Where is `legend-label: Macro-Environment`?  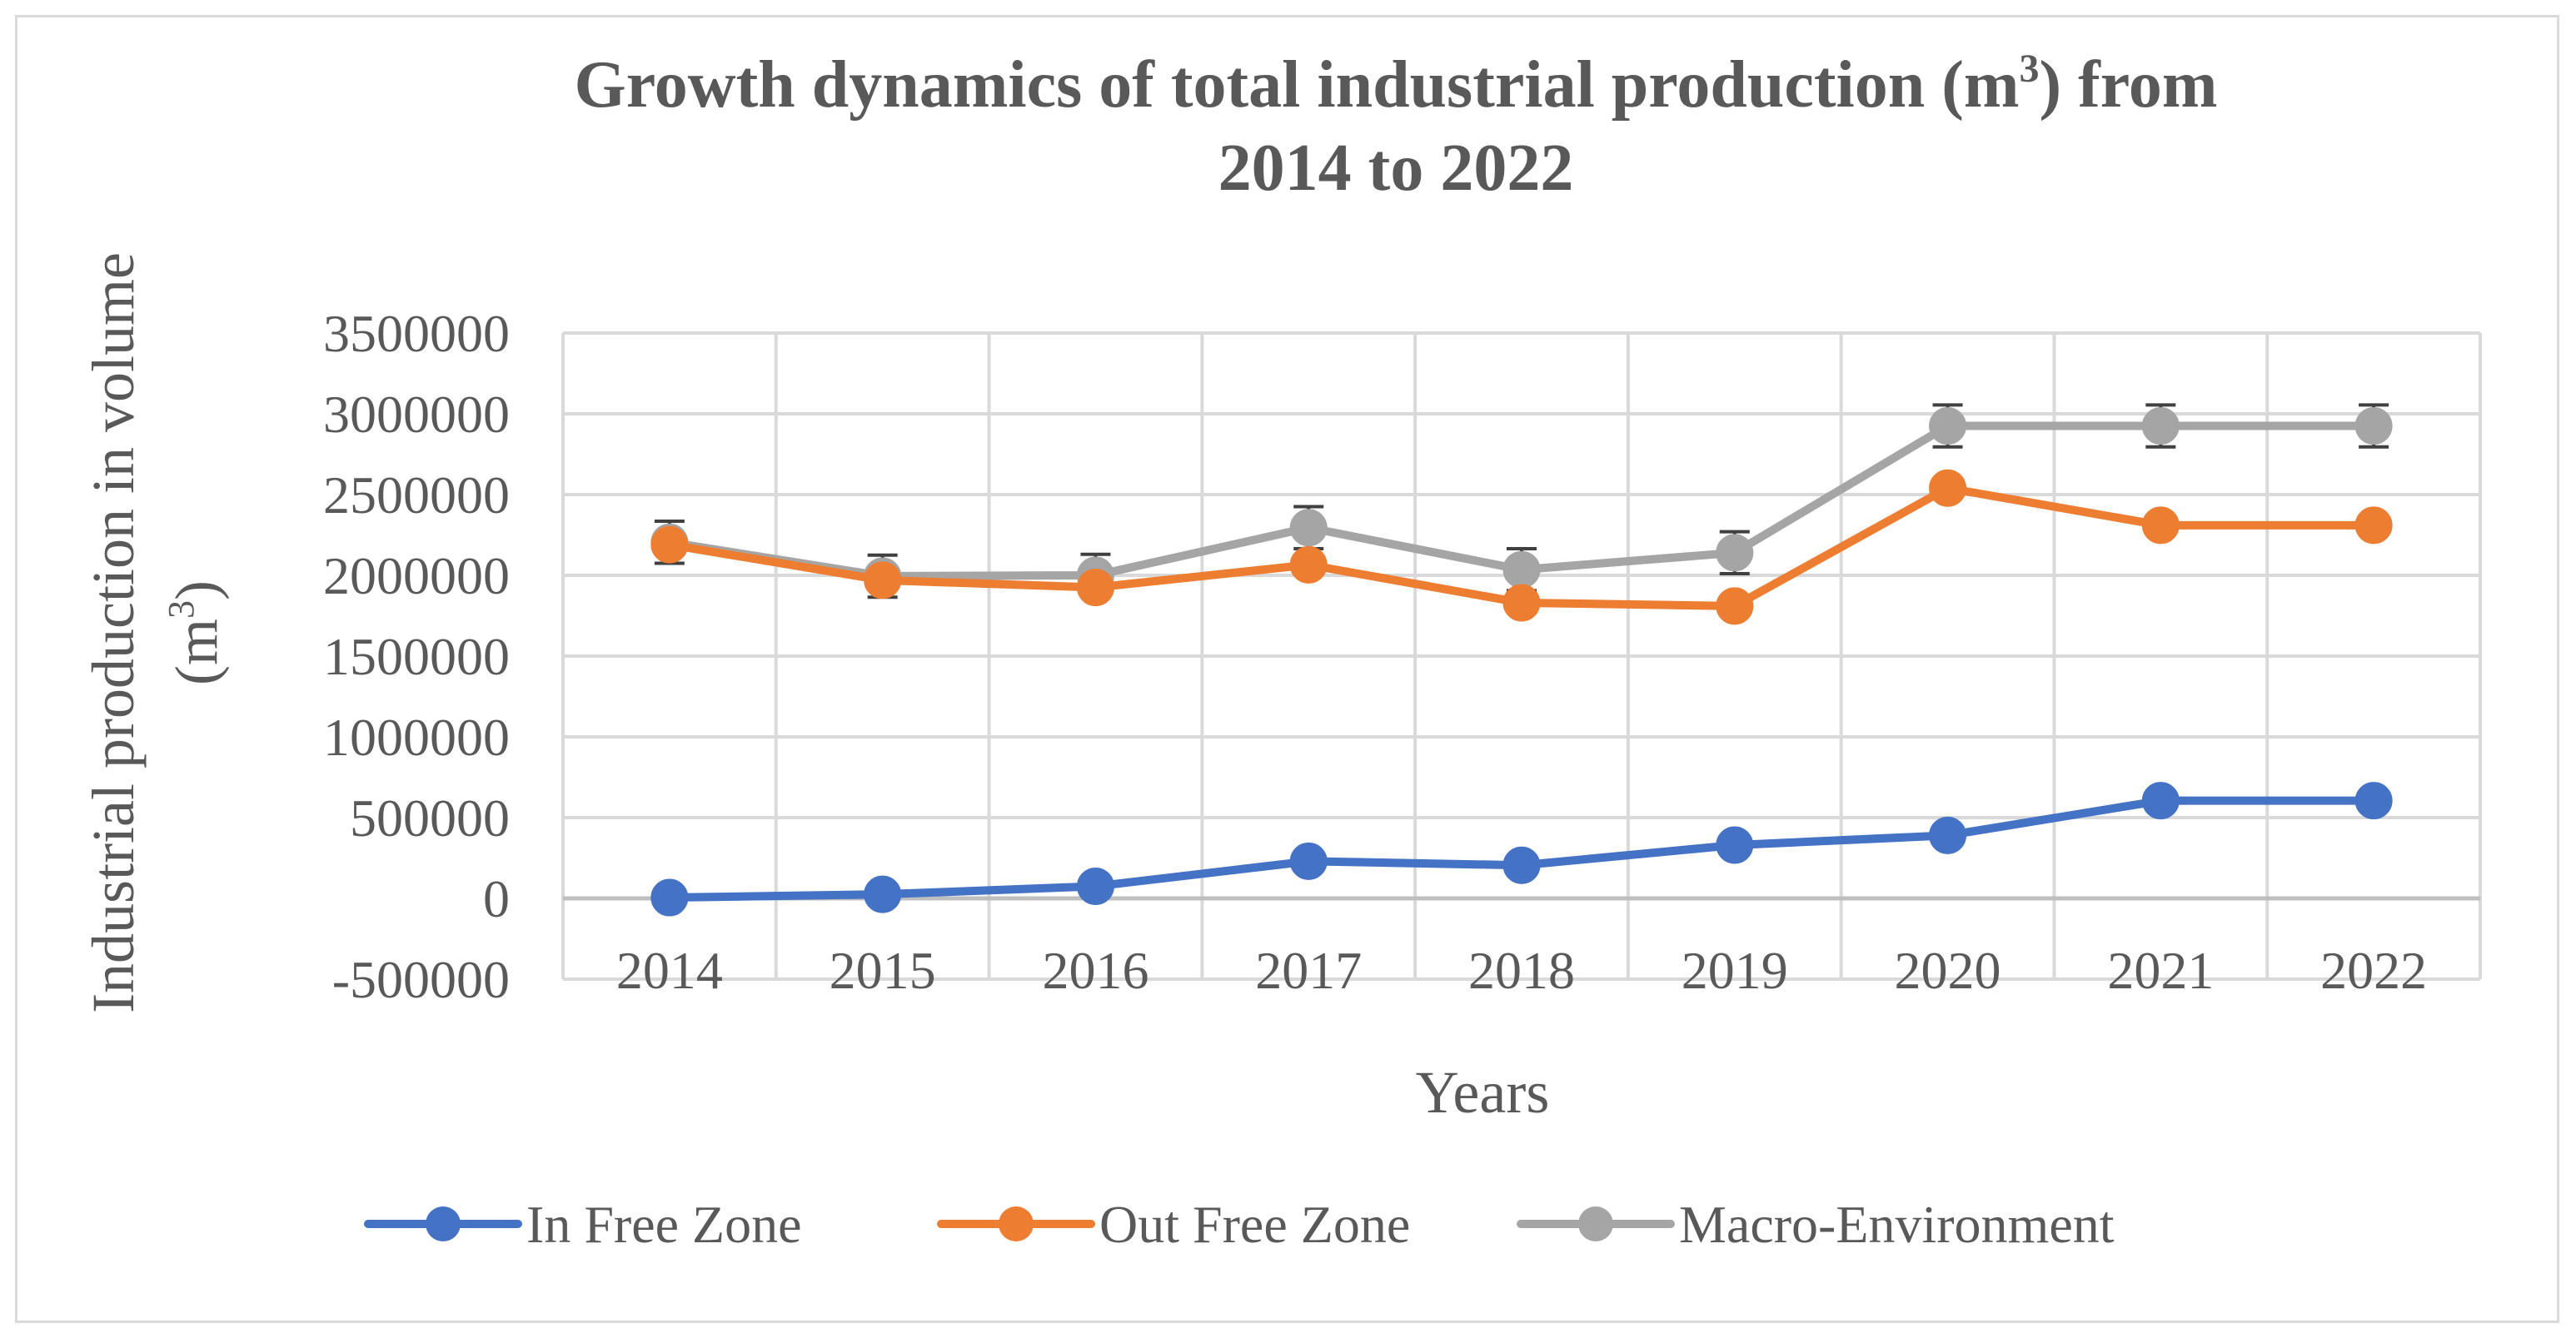 legend-label: Macro-Environment is located at coordinates (1897, 1225).